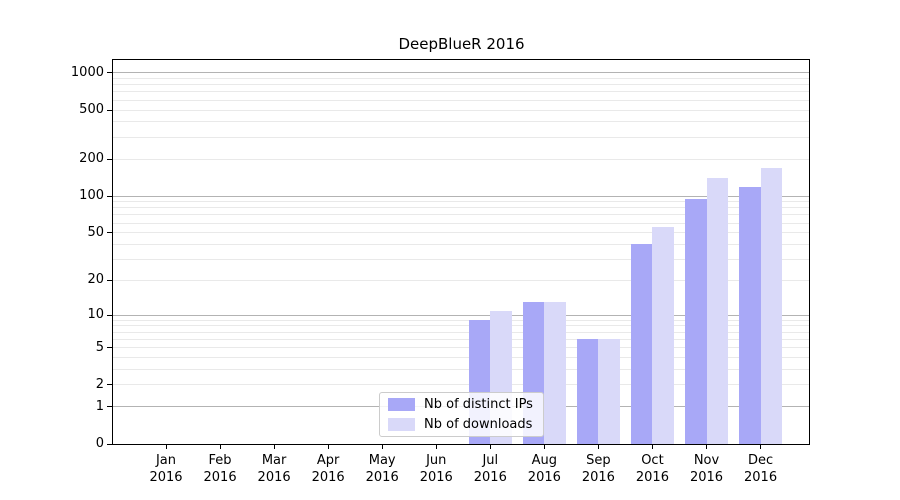  I want to click on y-tick-label: 5, so click(99, 347).